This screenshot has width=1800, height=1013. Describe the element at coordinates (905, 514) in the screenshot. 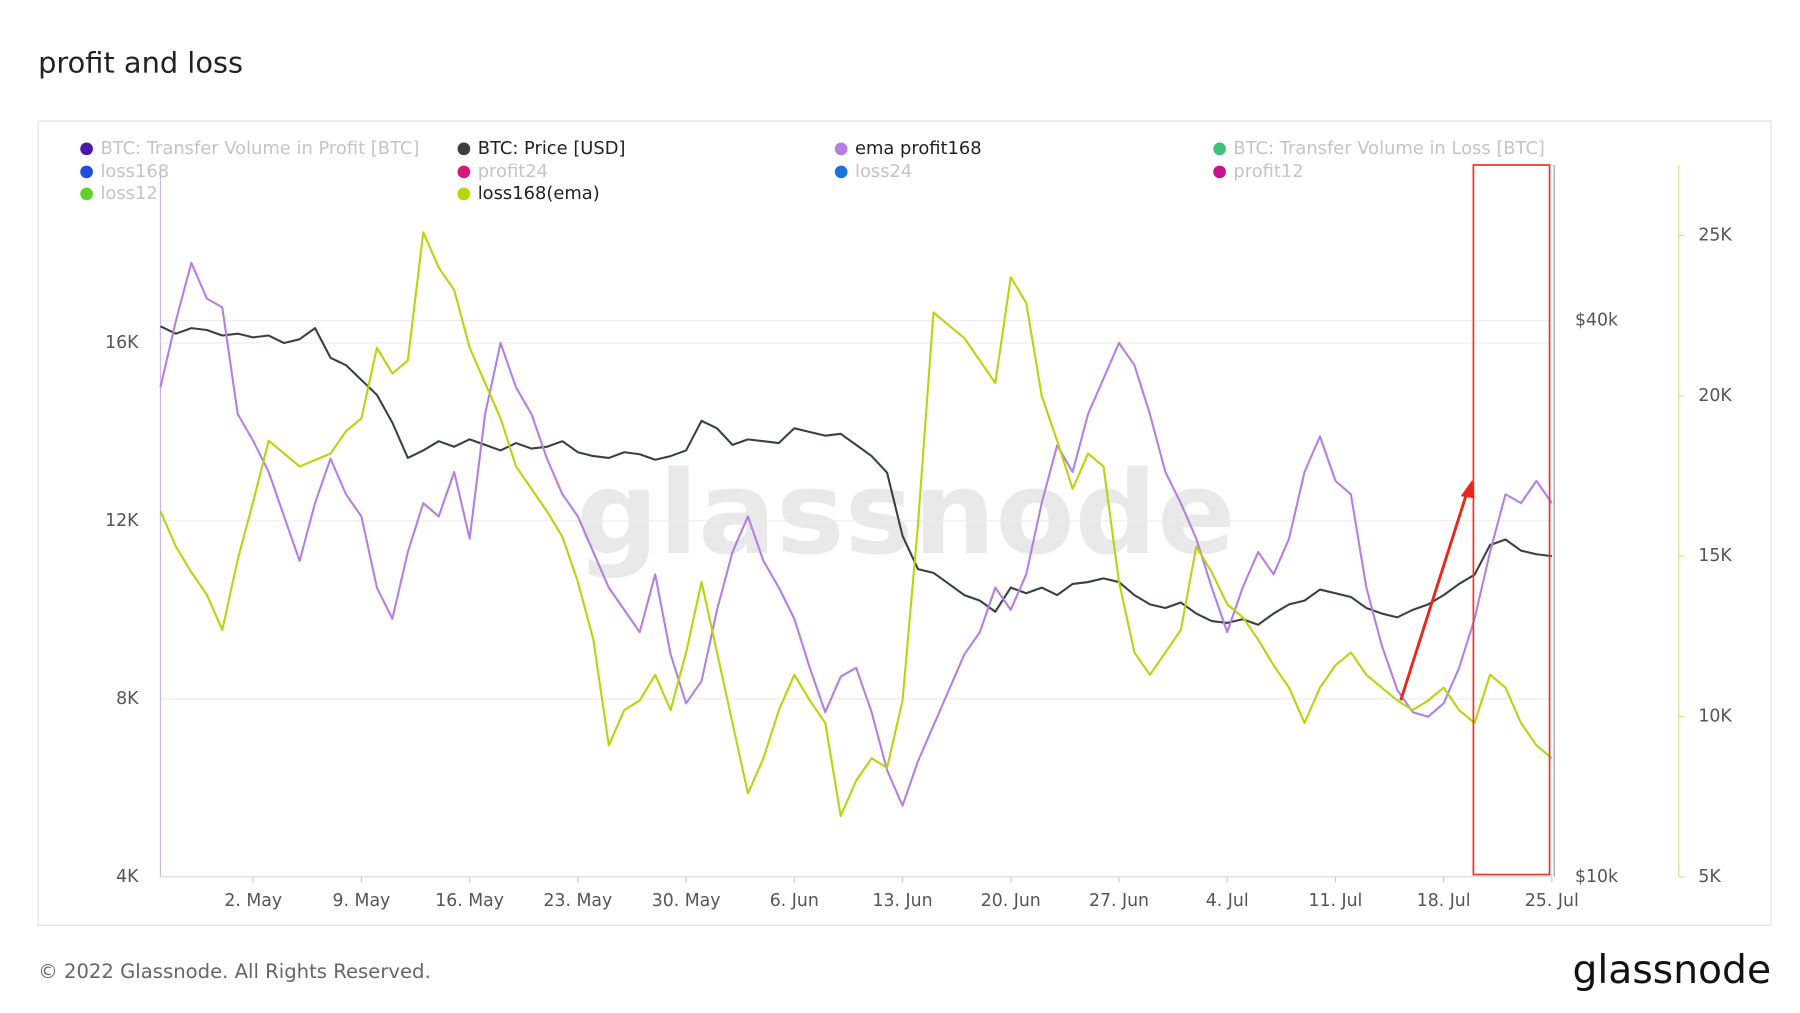

I see `watermark: glassnode` at that location.